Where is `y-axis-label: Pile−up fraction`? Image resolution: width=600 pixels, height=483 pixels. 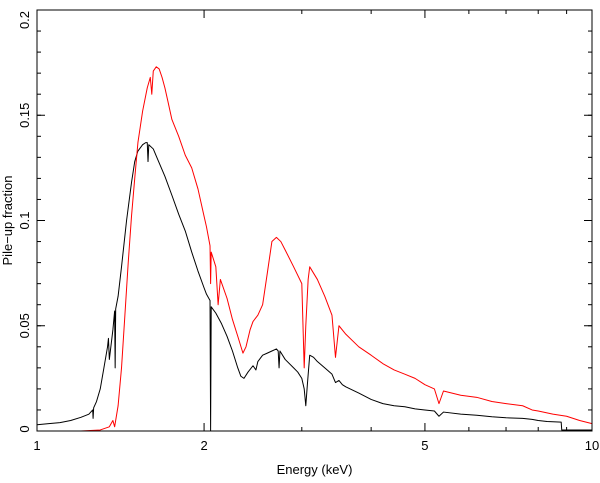 y-axis-label: Pile−up fraction is located at coordinates (7, 221).